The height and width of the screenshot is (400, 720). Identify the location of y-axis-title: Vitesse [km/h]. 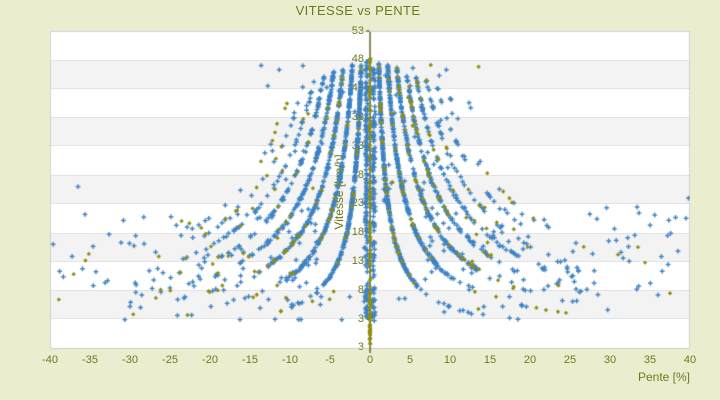
(339, 192).